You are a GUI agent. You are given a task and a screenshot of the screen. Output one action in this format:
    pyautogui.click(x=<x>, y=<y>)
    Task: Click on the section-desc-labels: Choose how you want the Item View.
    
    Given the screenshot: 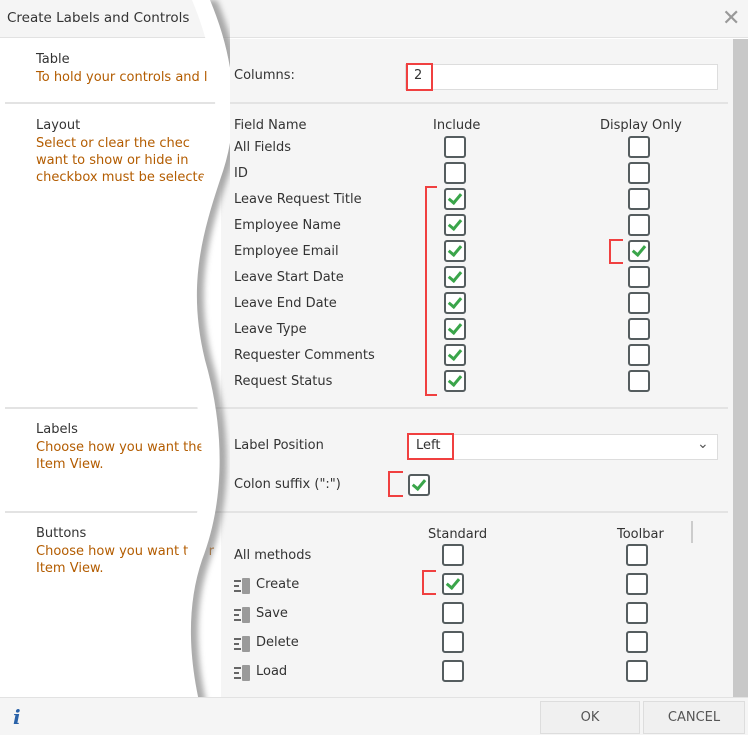 What is the action you would take?
    pyautogui.click(x=120, y=456)
    